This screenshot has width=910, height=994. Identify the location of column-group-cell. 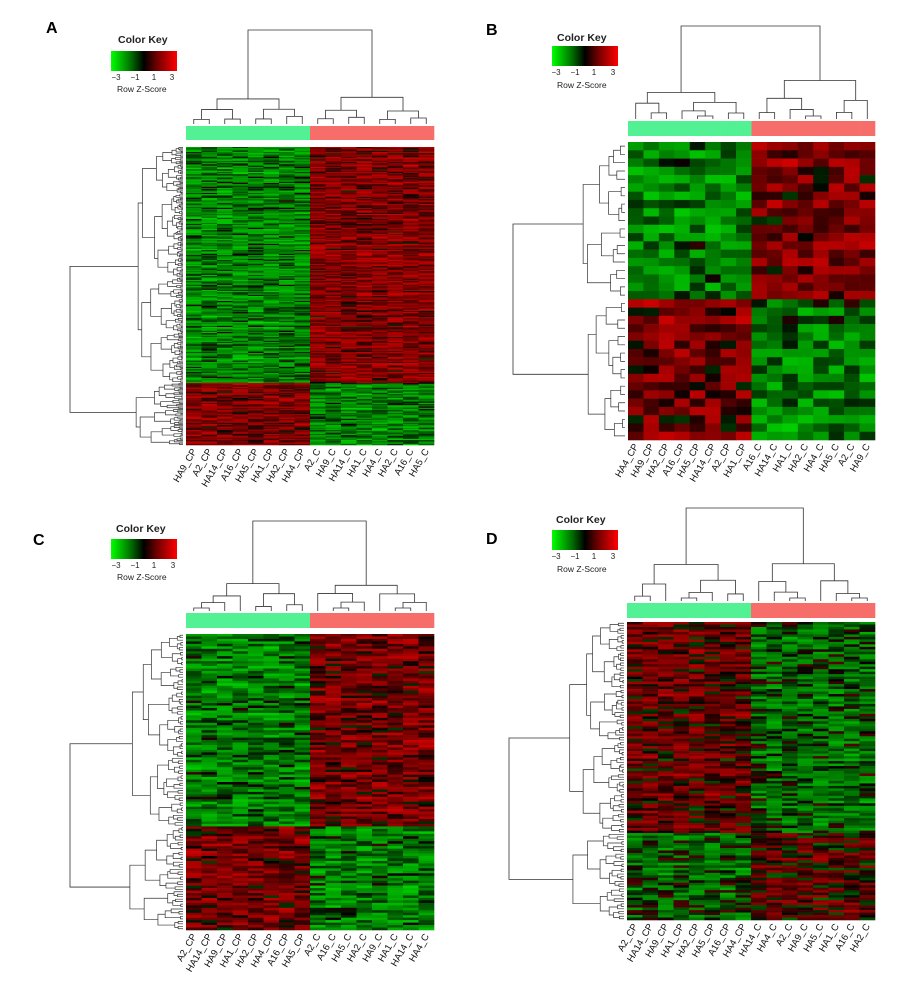
(852, 128).